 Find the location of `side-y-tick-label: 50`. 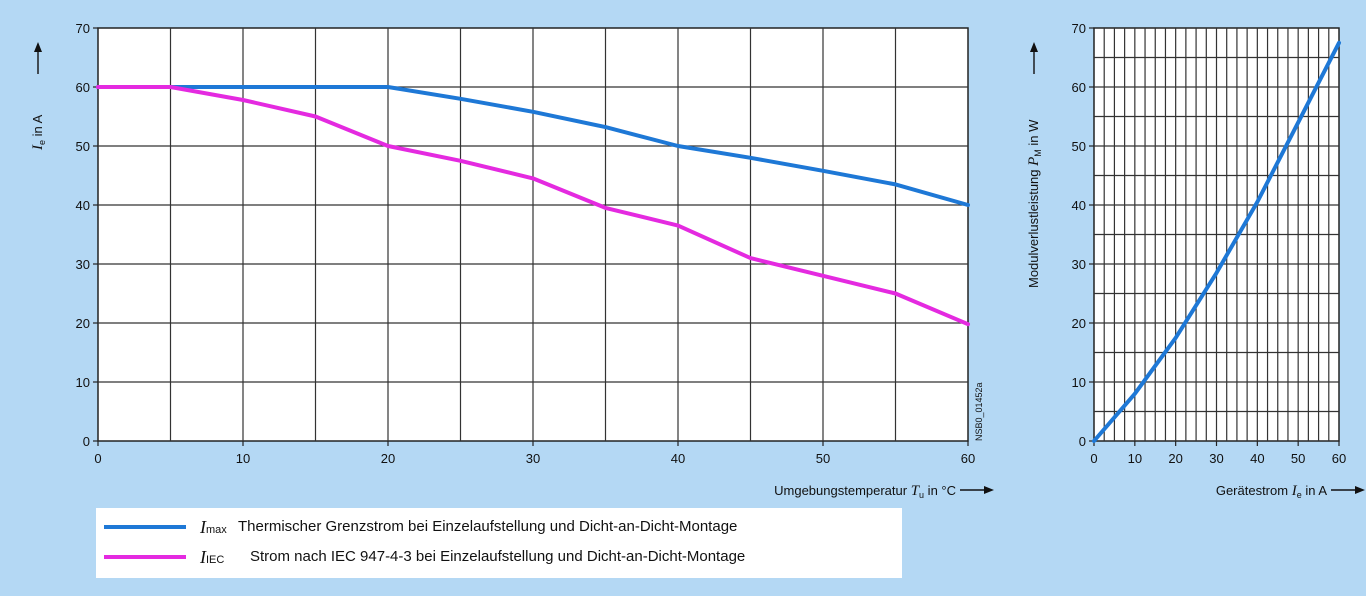

side-y-tick-label: 50 is located at coordinates (1079, 146).